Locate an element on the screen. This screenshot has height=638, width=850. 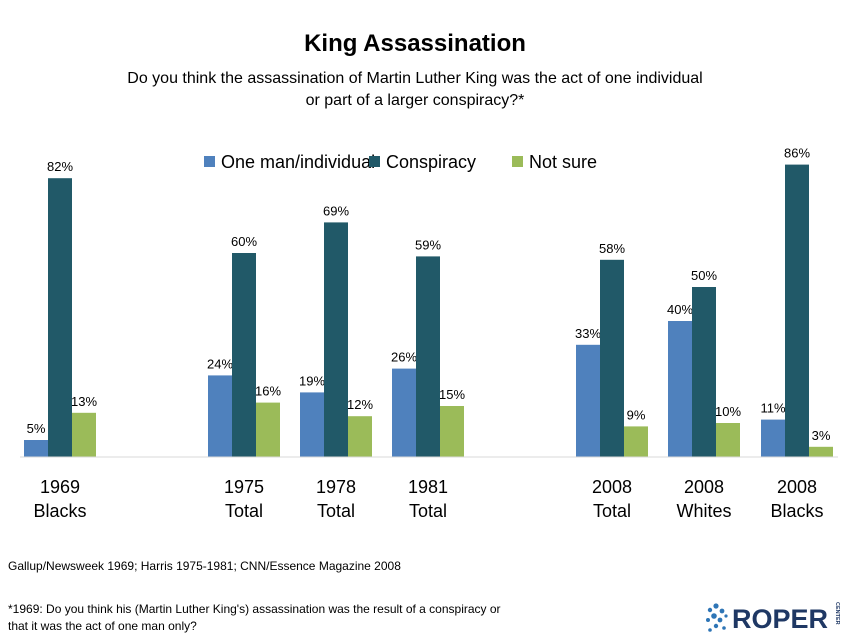
data-label: 59% is located at coordinates (428, 244).